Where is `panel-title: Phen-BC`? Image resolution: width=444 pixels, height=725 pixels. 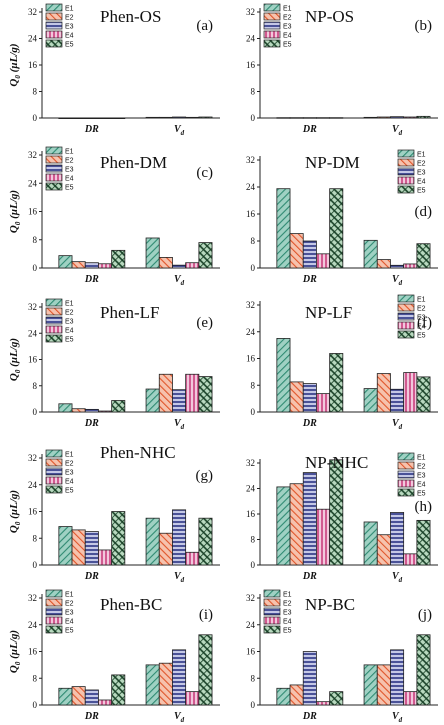 panel-title: Phen-BC is located at coordinates (131, 604).